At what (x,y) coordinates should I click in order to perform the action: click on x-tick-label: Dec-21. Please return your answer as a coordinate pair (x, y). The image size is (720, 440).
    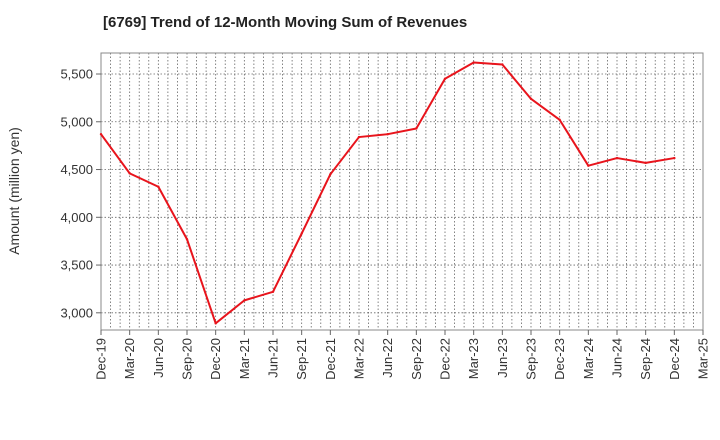
    Looking at the image, I should click on (330, 359).